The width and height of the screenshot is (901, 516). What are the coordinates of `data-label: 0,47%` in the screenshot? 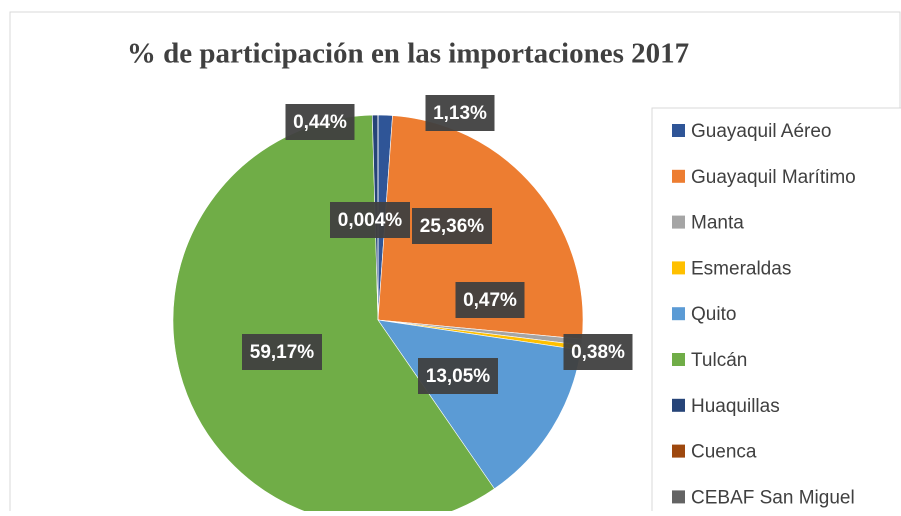 It's located at (490, 300).